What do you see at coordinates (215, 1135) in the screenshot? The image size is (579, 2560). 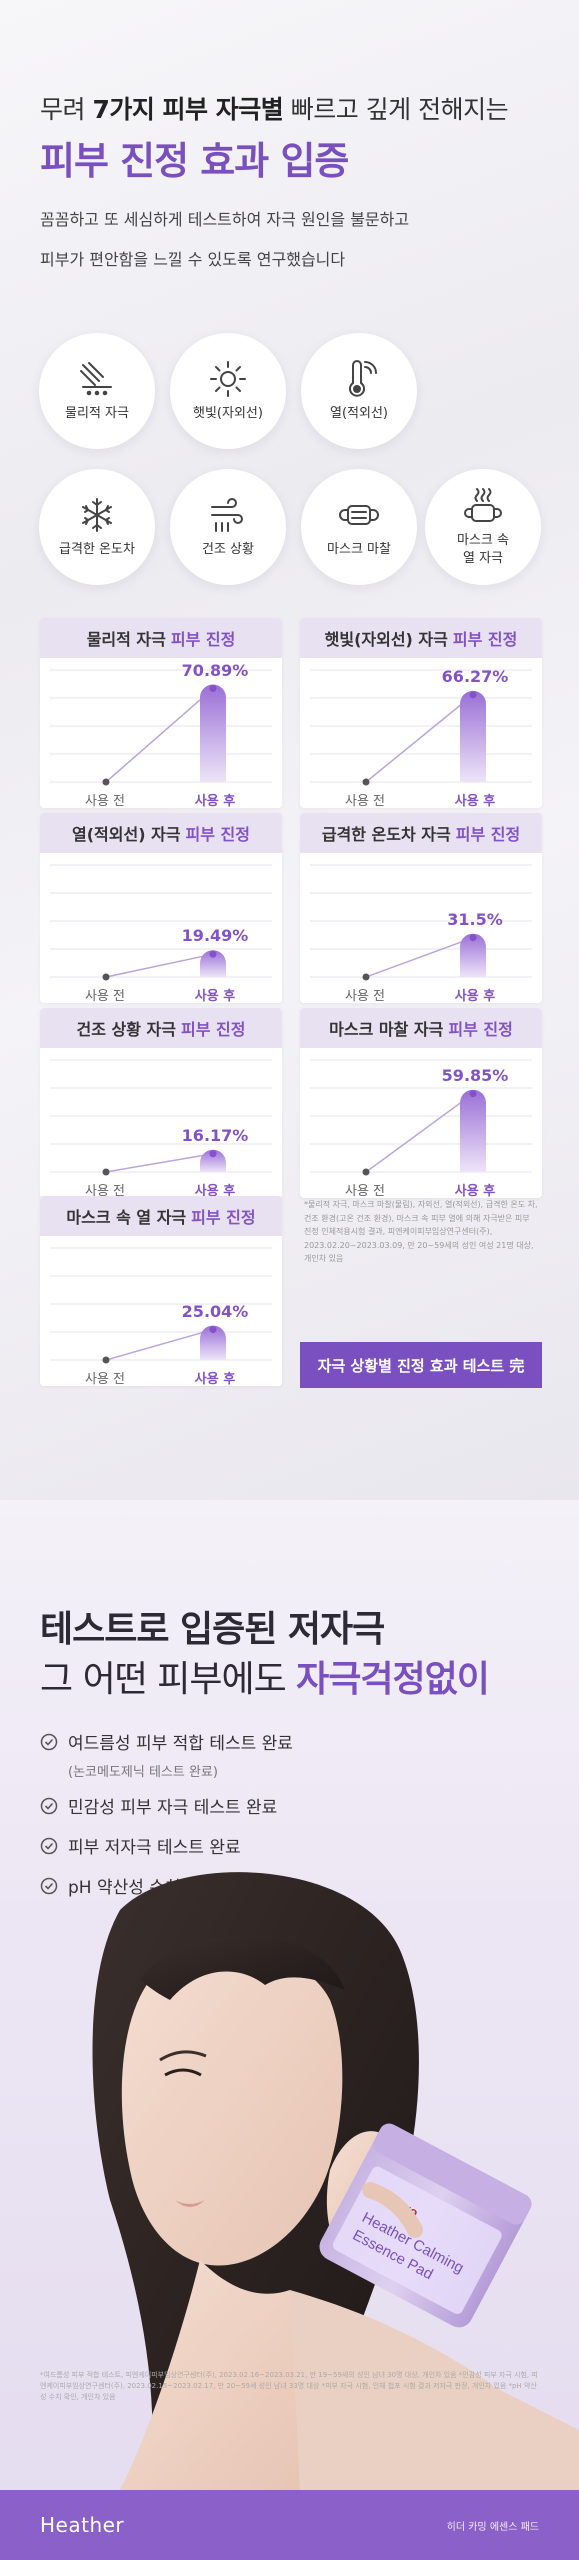 I see `result-value: 16.17%` at bounding box center [215, 1135].